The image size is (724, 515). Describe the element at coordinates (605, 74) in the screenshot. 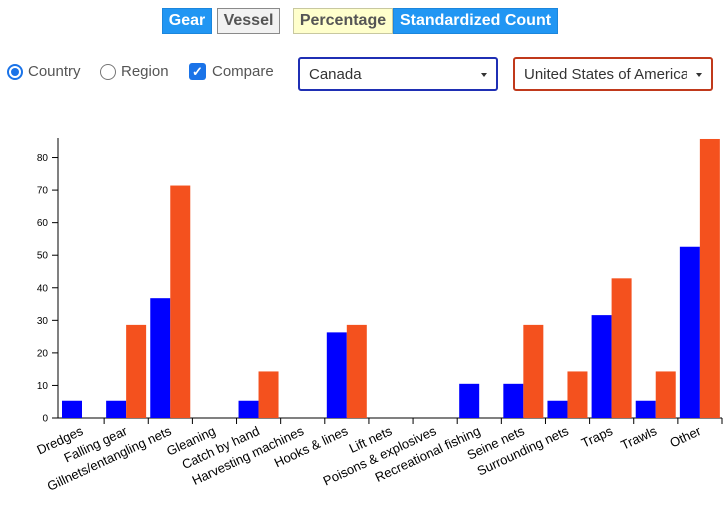

I see `secondary-country-value: United States of America` at that location.